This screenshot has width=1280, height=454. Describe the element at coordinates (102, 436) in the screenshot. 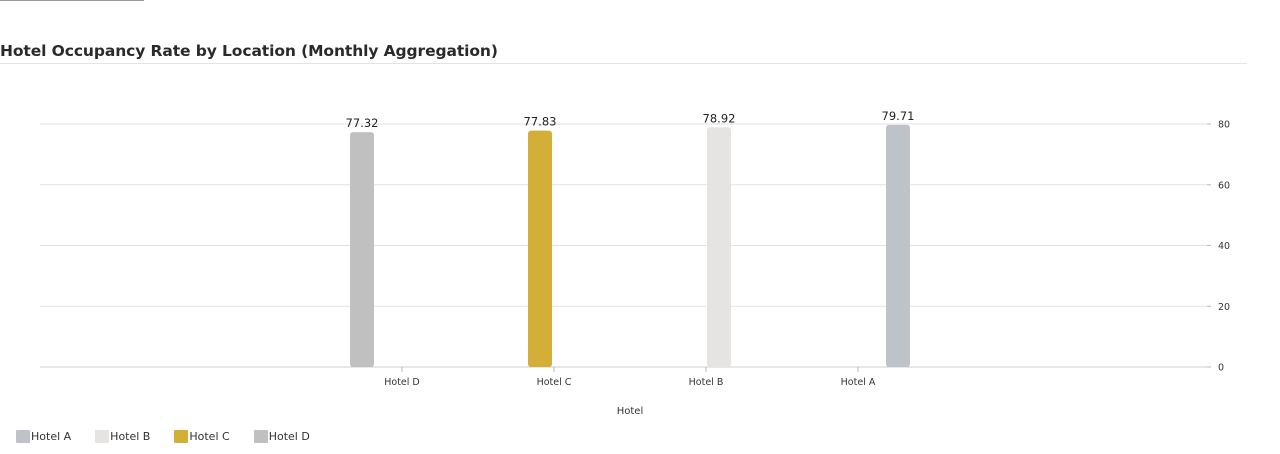

I see `legend-swatch-hotel-b` at that location.